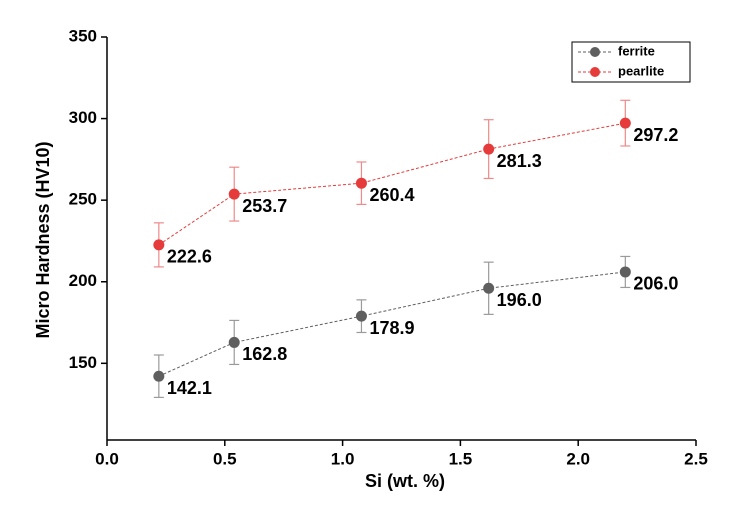 The width and height of the screenshot is (741, 510). Describe the element at coordinates (405, 481) in the screenshot. I see `x-axis-title: Si (wt. %)` at that location.